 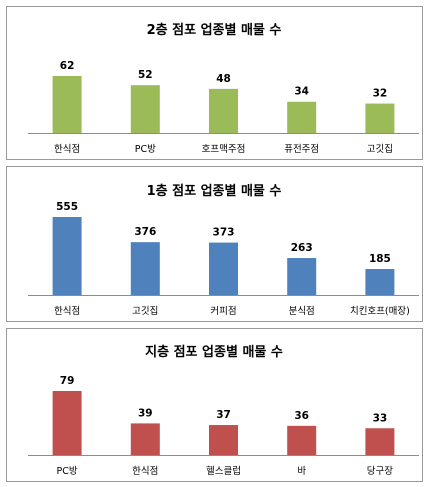 What do you see at coordinates (224, 233) in the screenshot?
I see `data-label: 373` at bounding box center [224, 233].